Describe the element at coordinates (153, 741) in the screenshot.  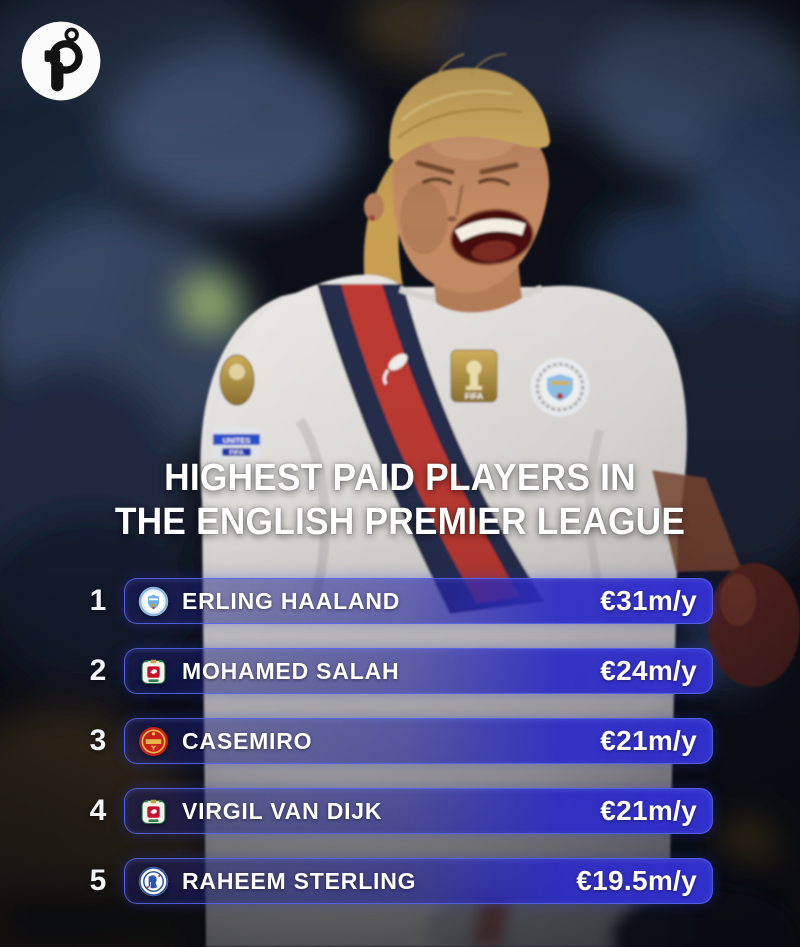
I see `manchester-united-badge-icon` at that location.